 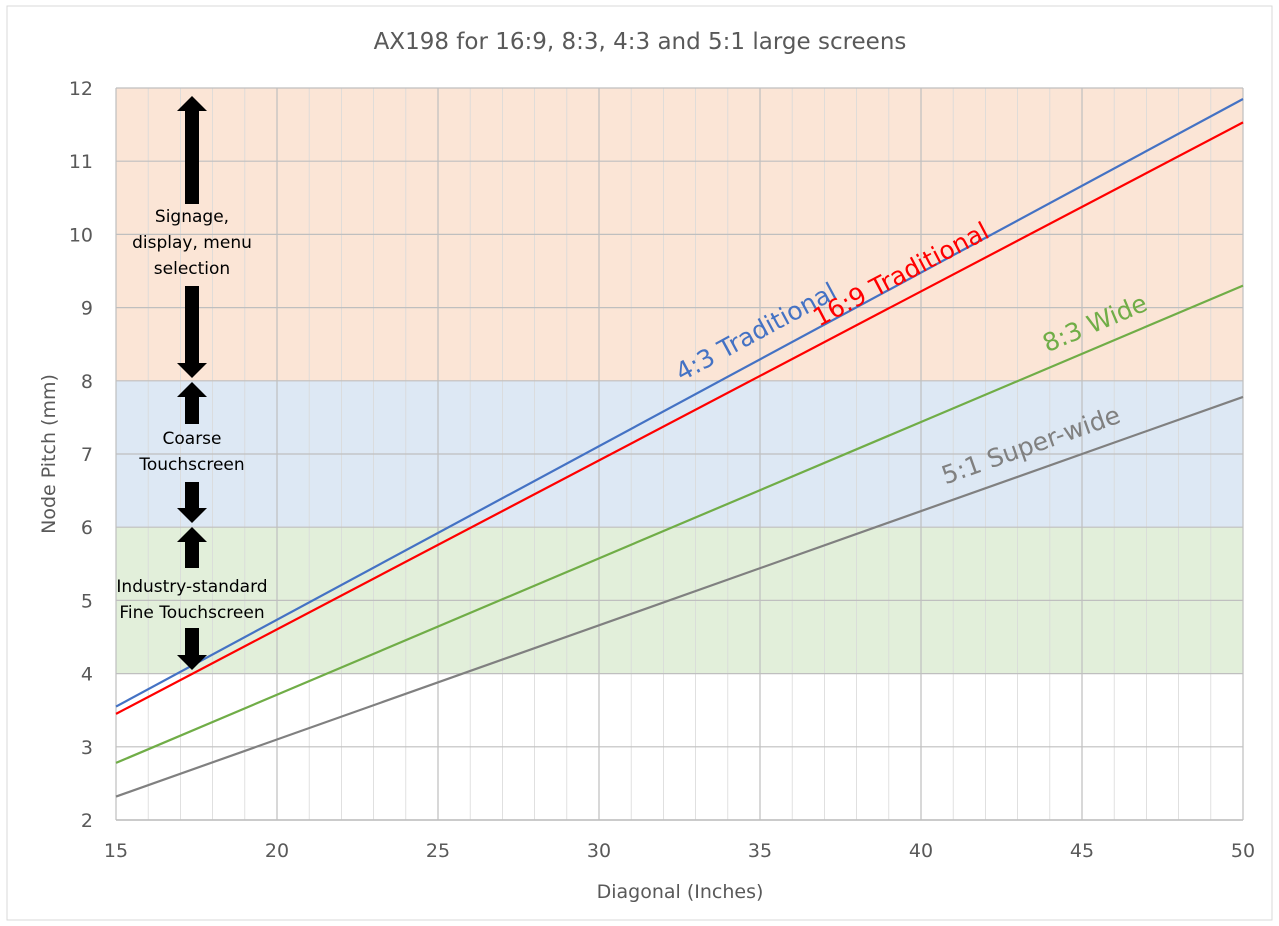 What do you see at coordinates (87, 528) in the screenshot?
I see `y-tick-label: 6` at bounding box center [87, 528].